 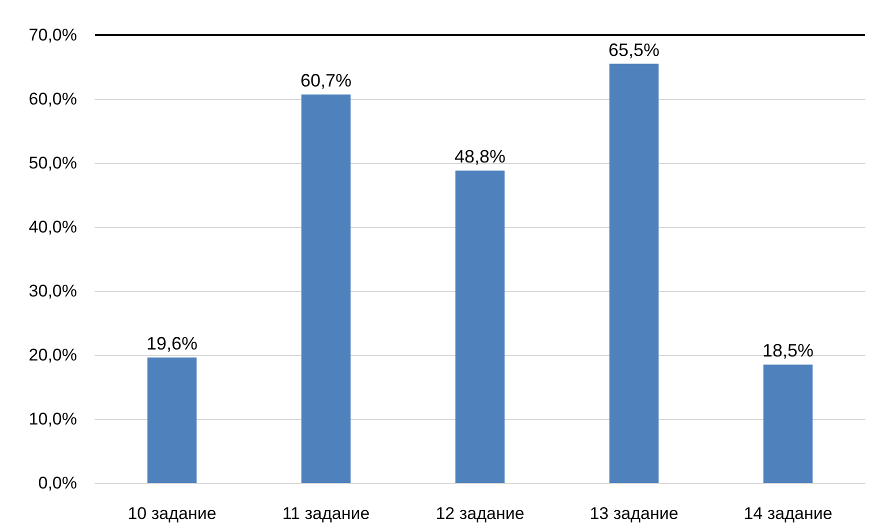 What do you see at coordinates (172, 344) in the screenshot?
I see `data-label: 19,6%` at bounding box center [172, 344].